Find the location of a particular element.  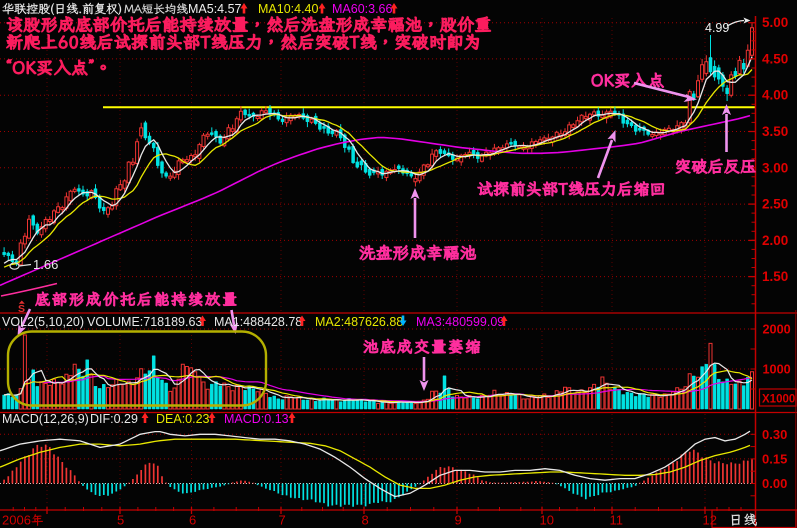

svg-text: MA60:3.66 is located at coordinates (362, 9).